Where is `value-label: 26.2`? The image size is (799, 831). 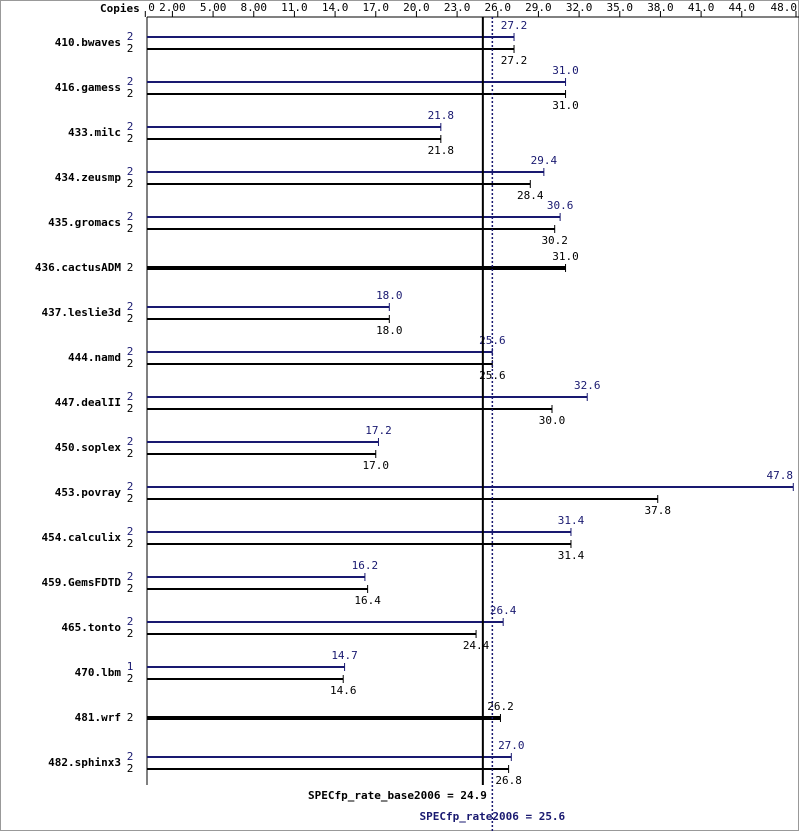 value-label: 26.2 is located at coordinates (500, 706).